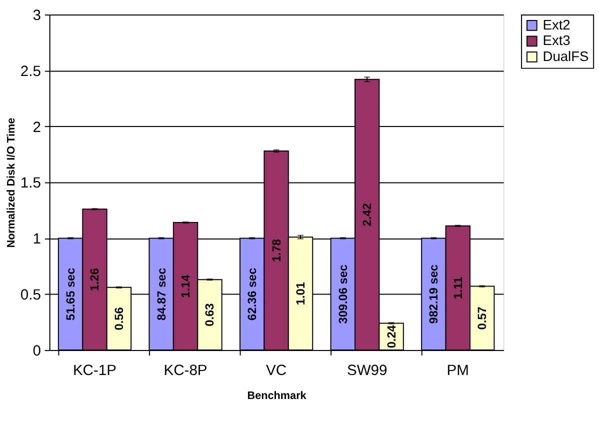 Image resolution: width=599 pixels, height=421 pixels. I want to click on annotation: 982.19 sec, so click(433, 294).